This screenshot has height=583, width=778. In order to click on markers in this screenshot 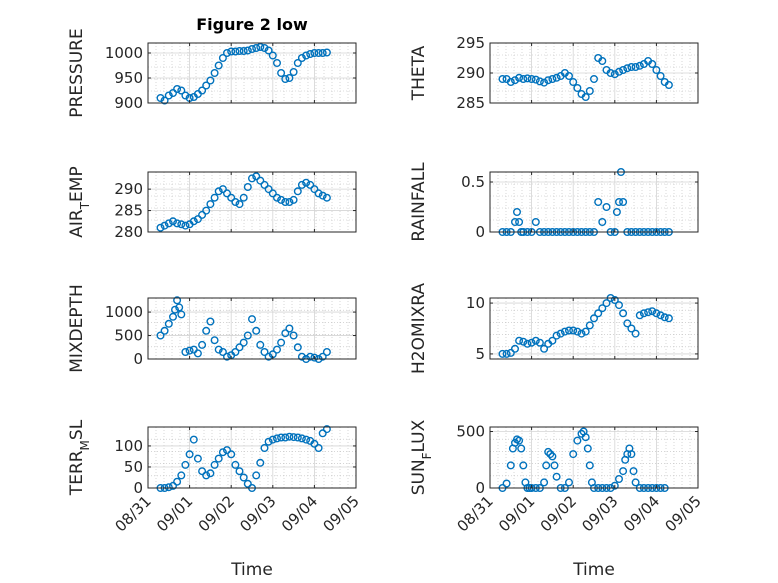, I will do `click(243, 202)`.